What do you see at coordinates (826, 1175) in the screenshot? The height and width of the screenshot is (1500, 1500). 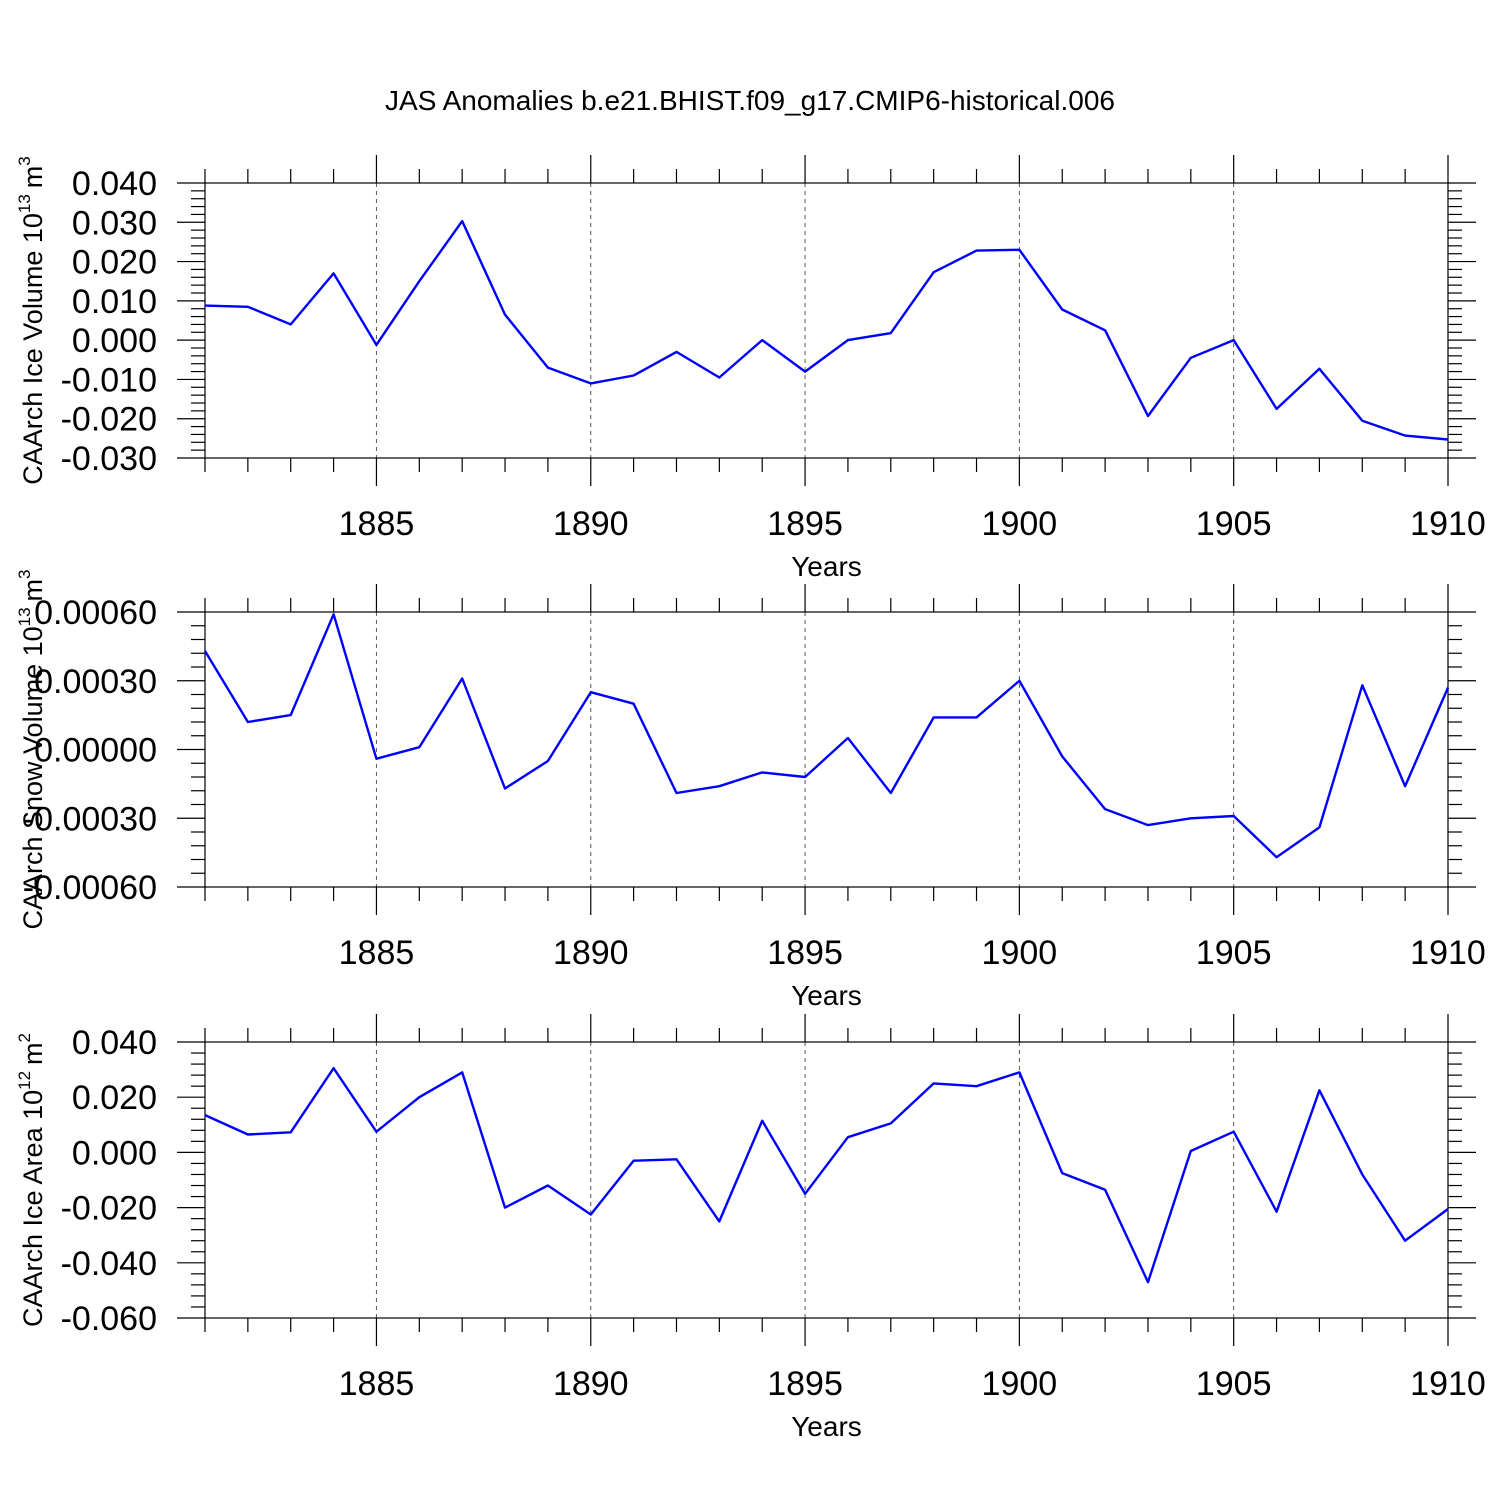 I see `series-line-ice-area` at bounding box center [826, 1175].